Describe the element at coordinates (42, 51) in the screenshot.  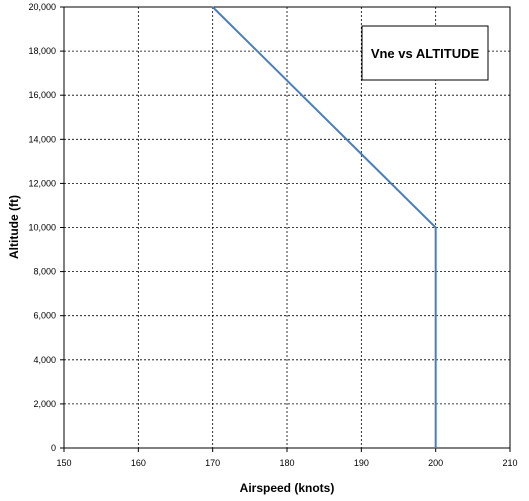
I see `y-tick-label-9: 18,000` at that location.